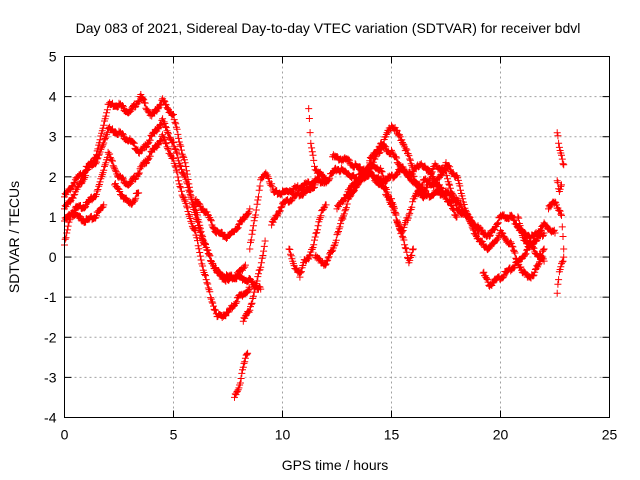 The height and width of the screenshot is (480, 640). I want to click on y-tick-label: 1, so click(53, 217).